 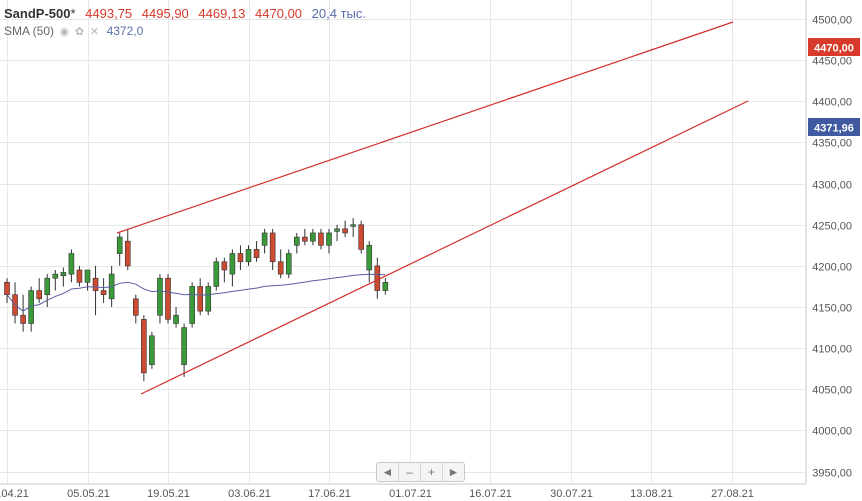 I want to click on y-tick-label: 4450,00, so click(x=832, y=62).